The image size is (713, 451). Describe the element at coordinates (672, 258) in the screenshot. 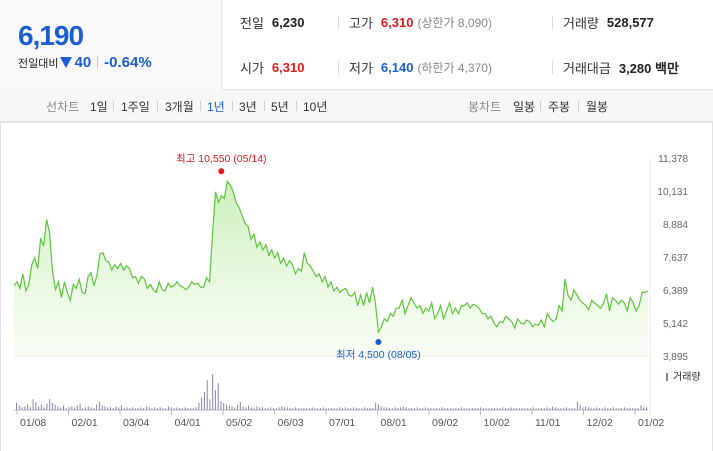

I see `y-axis-ticks: 11,378 10,131 8,884 7,637 6,389 5,142 3,895` at that location.